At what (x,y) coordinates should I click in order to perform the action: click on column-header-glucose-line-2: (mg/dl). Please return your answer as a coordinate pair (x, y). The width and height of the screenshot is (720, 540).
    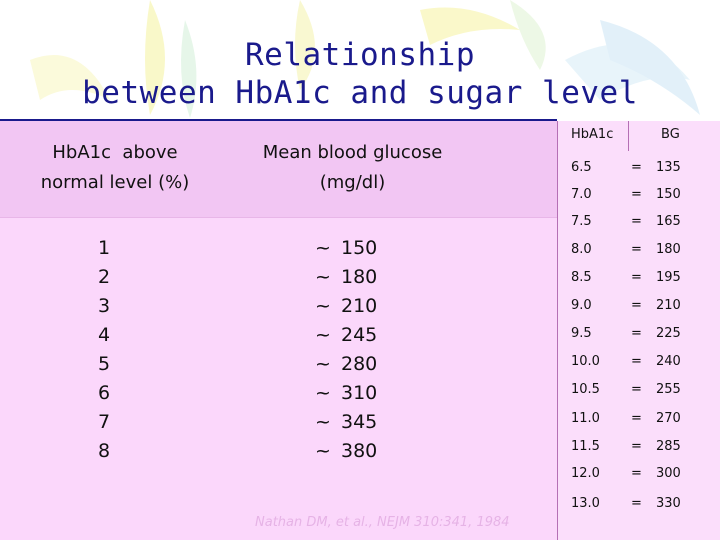
    Looking at the image, I should click on (352, 182).